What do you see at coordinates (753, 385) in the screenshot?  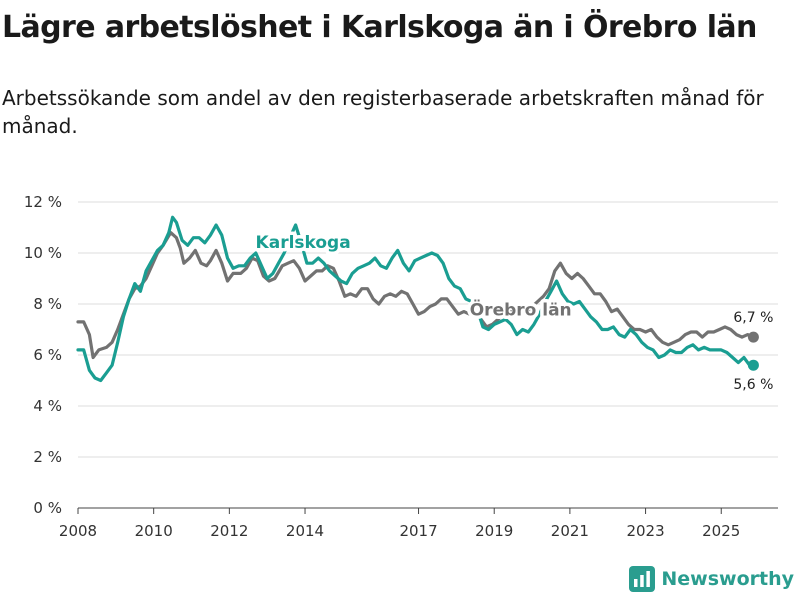 I see `end-value-label-karlskoga: 5,6 %` at bounding box center [753, 385].